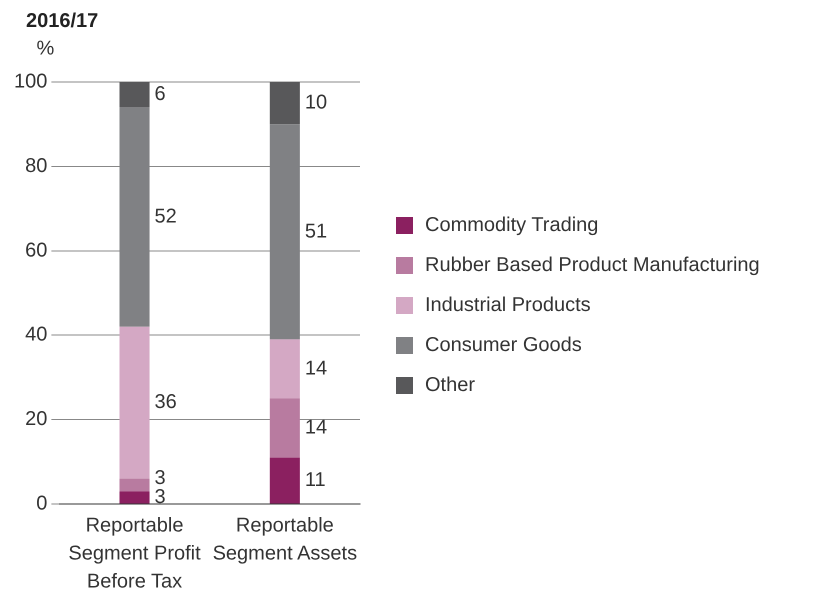 The image size is (819, 604). What do you see at coordinates (315, 480) in the screenshot?
I see `data-label: 11` at bounding box center [315, 480].